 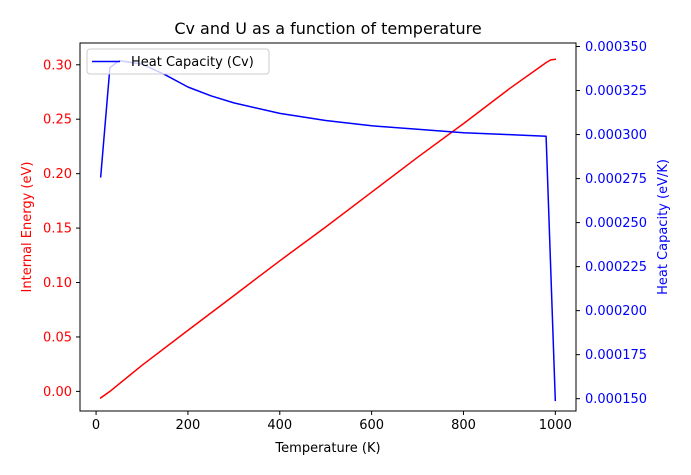 What do you see at coordinates (57, 65) in the screenshot?
I see `left-tick-label: 0.30` at bounding box center [57, 65].